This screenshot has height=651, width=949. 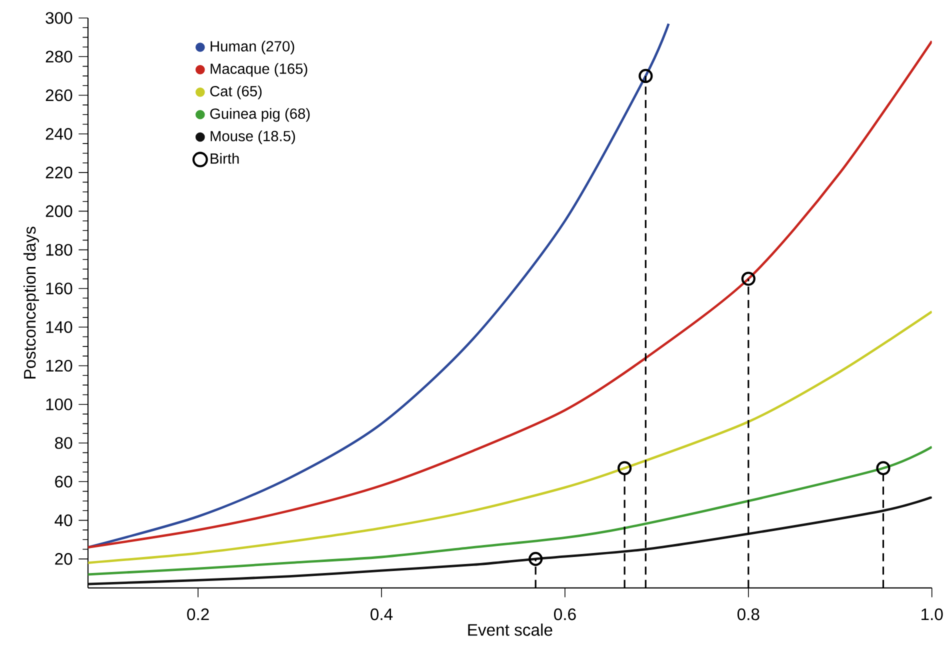 What do you see at coordinates (59, 211) in the screenshot?
I see `y-tick-label: 200` at bounding box center [59, 211].